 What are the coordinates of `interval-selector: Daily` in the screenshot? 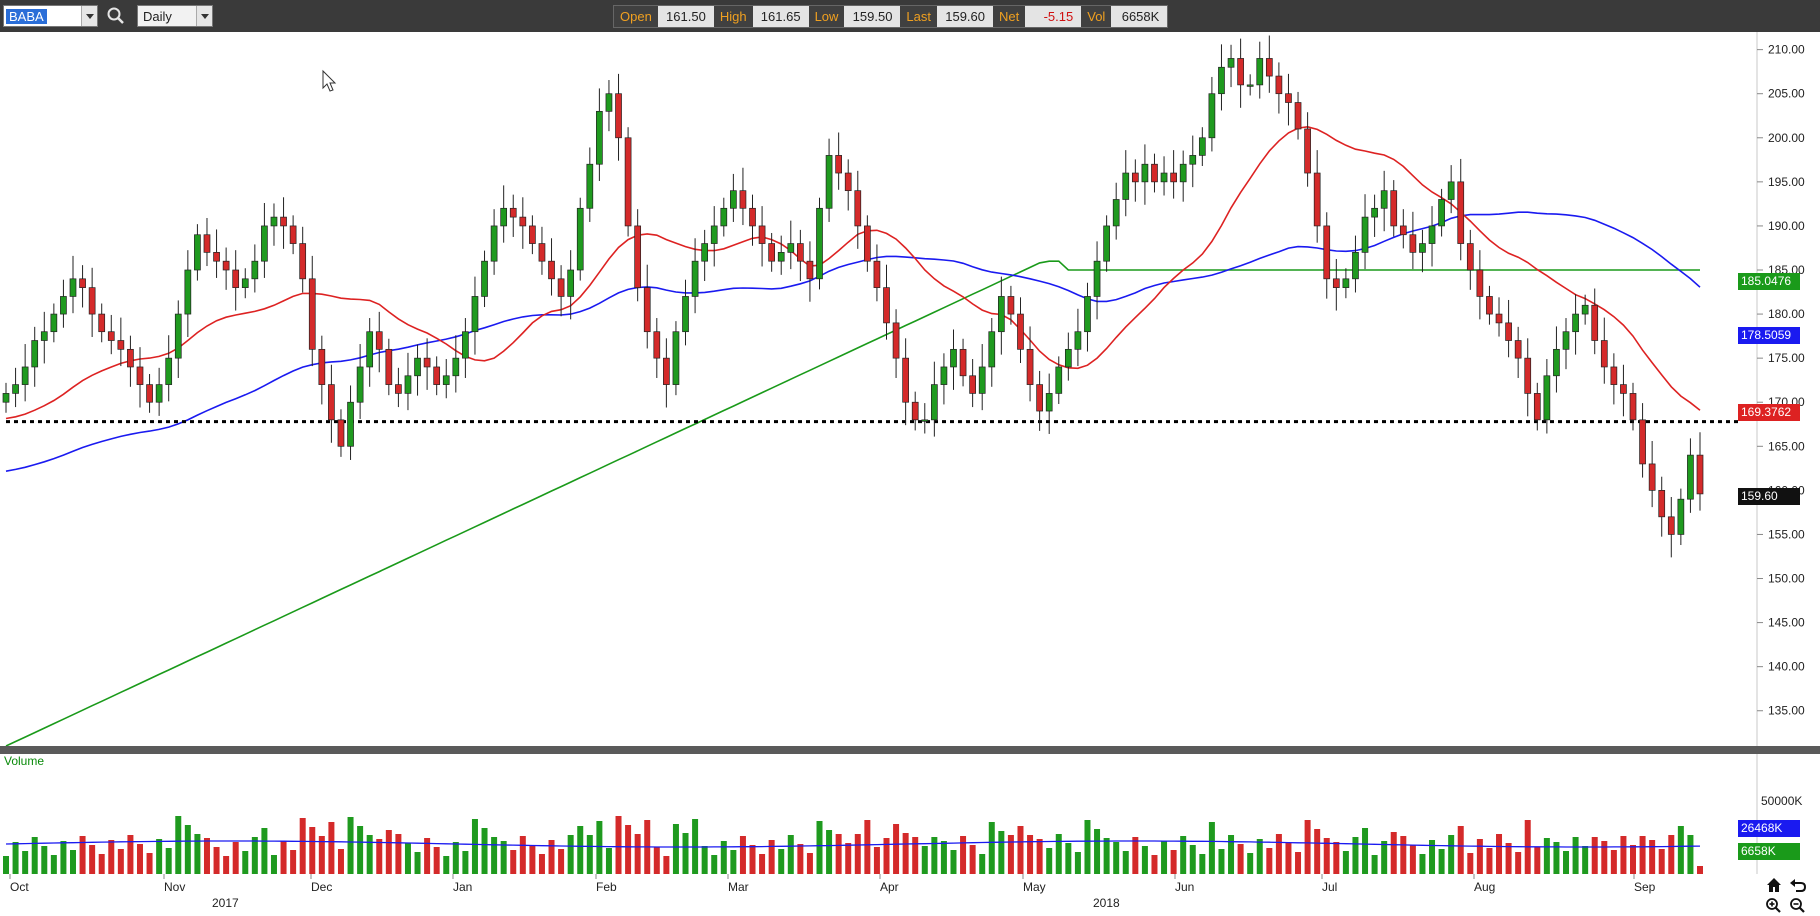 It's located at (175, 16).